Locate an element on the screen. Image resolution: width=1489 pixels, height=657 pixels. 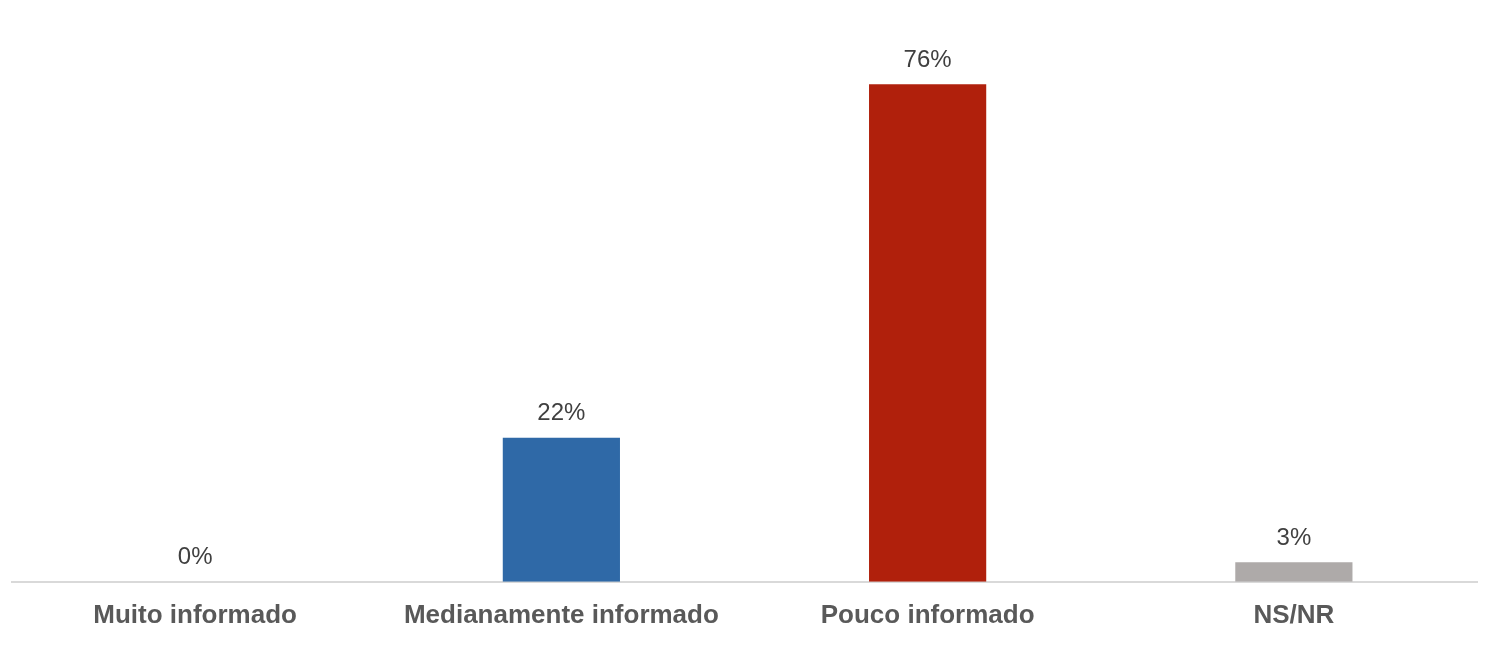
data-label: 22% is located at coordinates (561, 412).